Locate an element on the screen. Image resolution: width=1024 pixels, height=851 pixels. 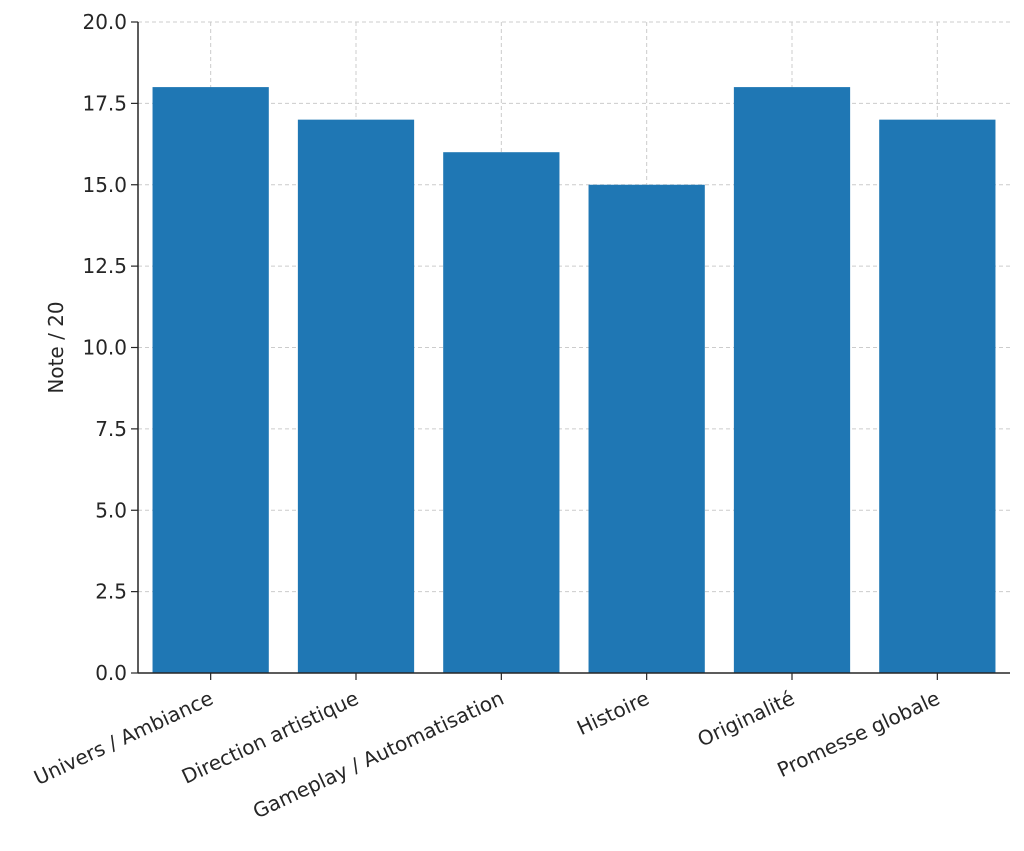
y-tick-label: 10.0 is located at coordinates (104, 348).